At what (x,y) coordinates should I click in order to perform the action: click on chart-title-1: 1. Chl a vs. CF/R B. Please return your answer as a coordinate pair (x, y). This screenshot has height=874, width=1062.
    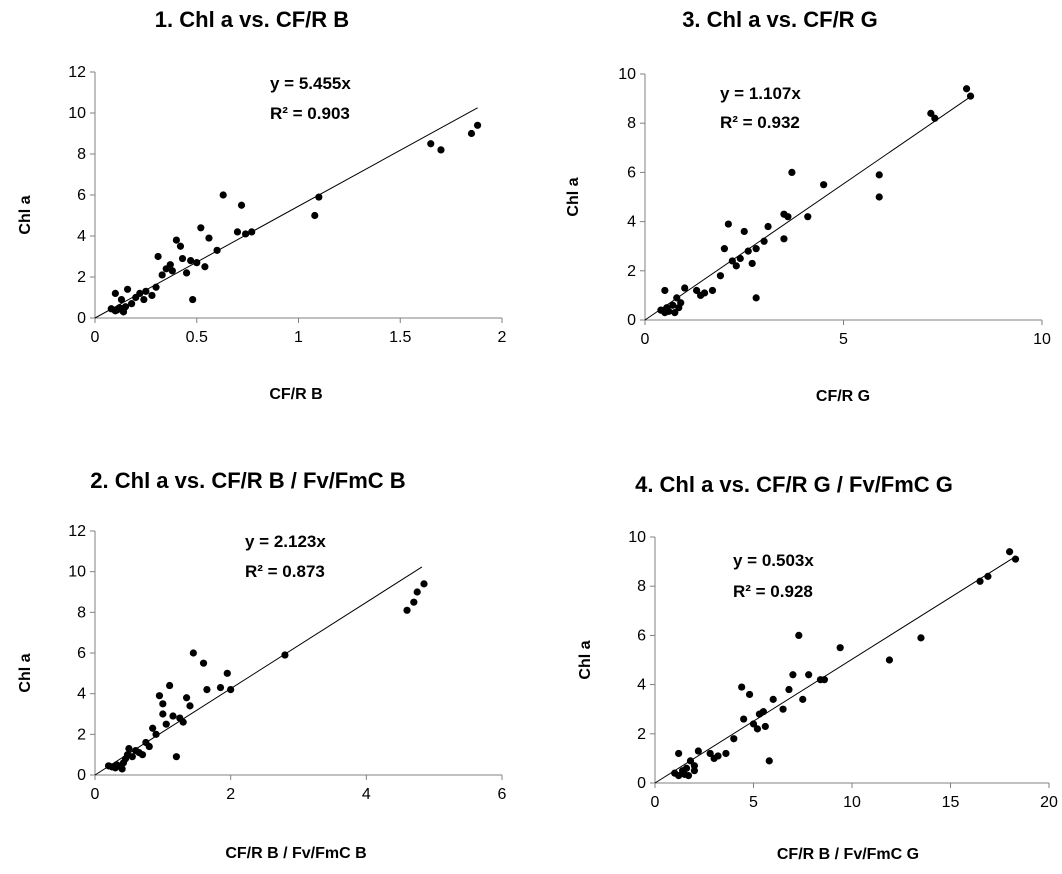
    Looking at the image, I should click on (252, 19).